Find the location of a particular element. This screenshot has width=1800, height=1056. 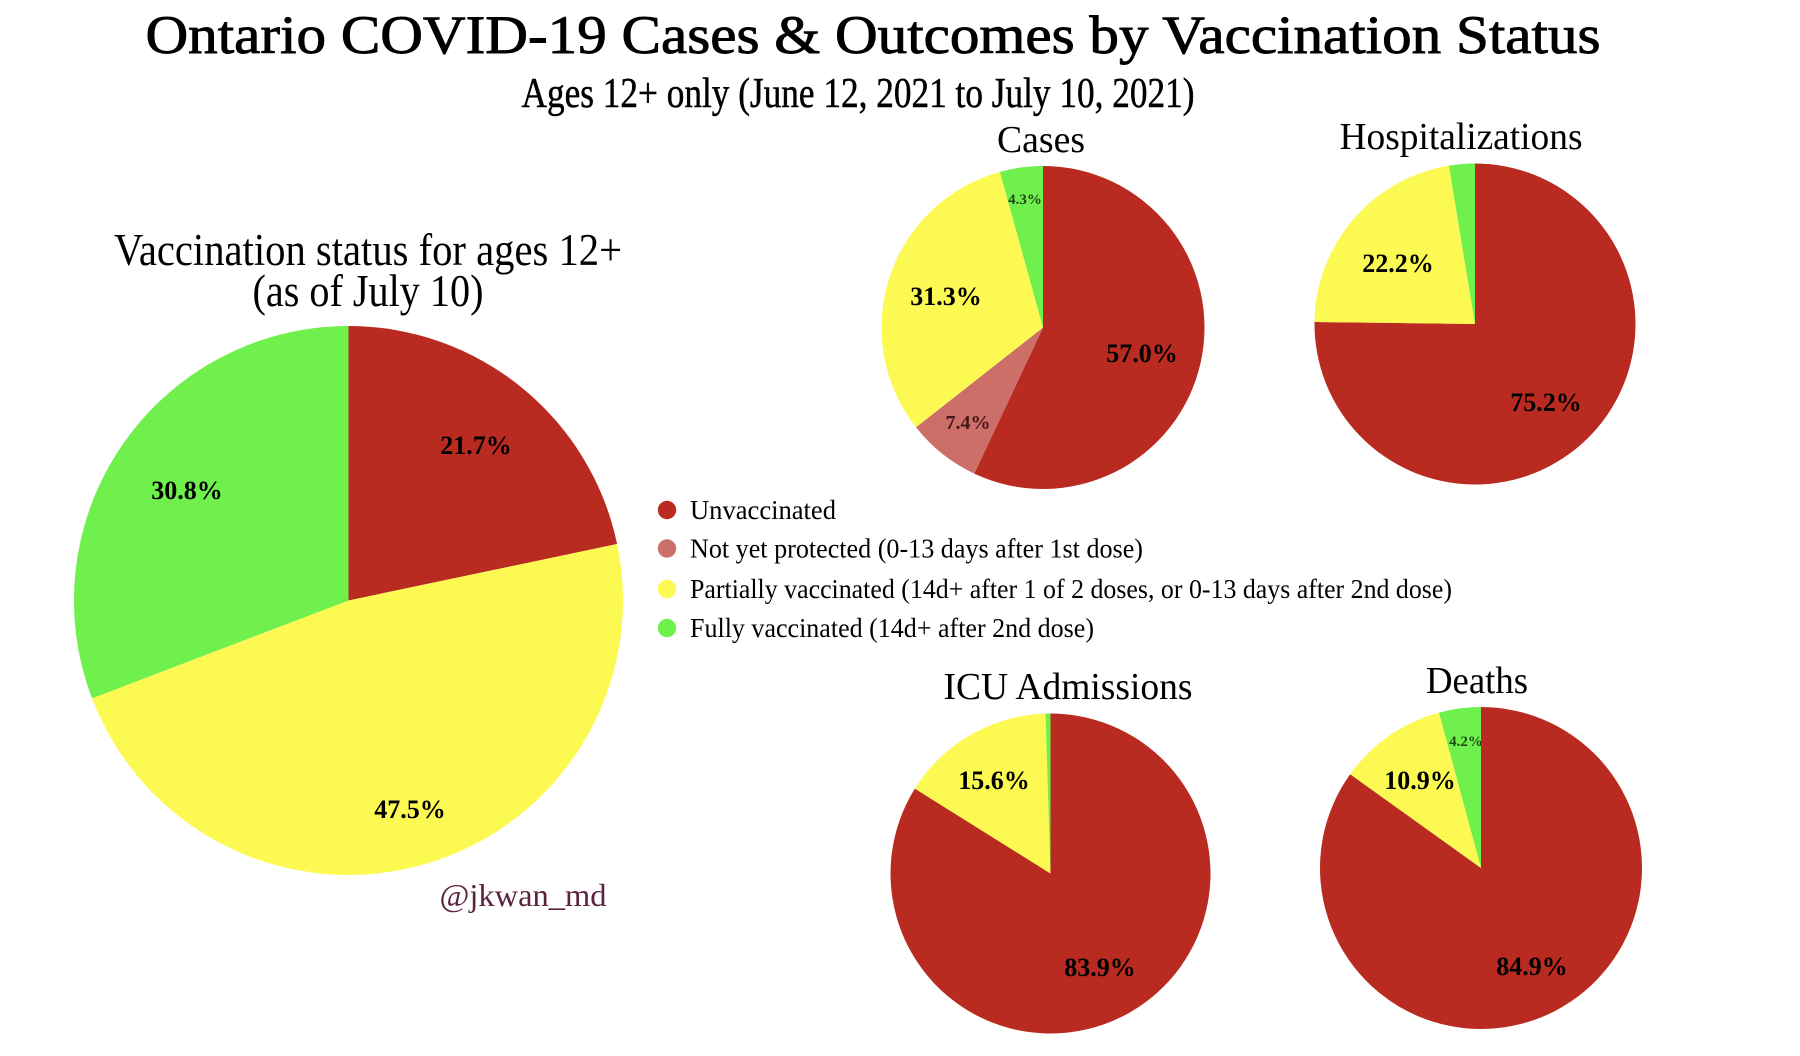

svg-text: 75.2% is located at coordinates (1546, 402).